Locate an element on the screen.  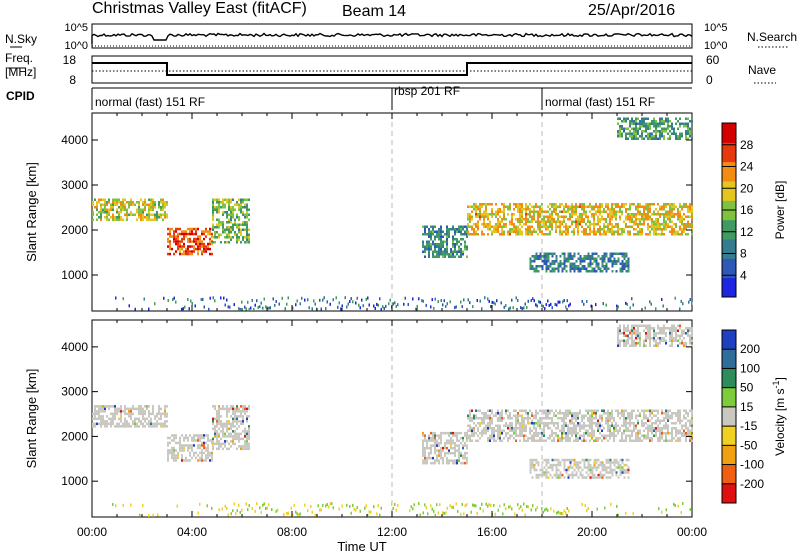
x-tick-label: 12:00 is located at coordinates (392, 532).